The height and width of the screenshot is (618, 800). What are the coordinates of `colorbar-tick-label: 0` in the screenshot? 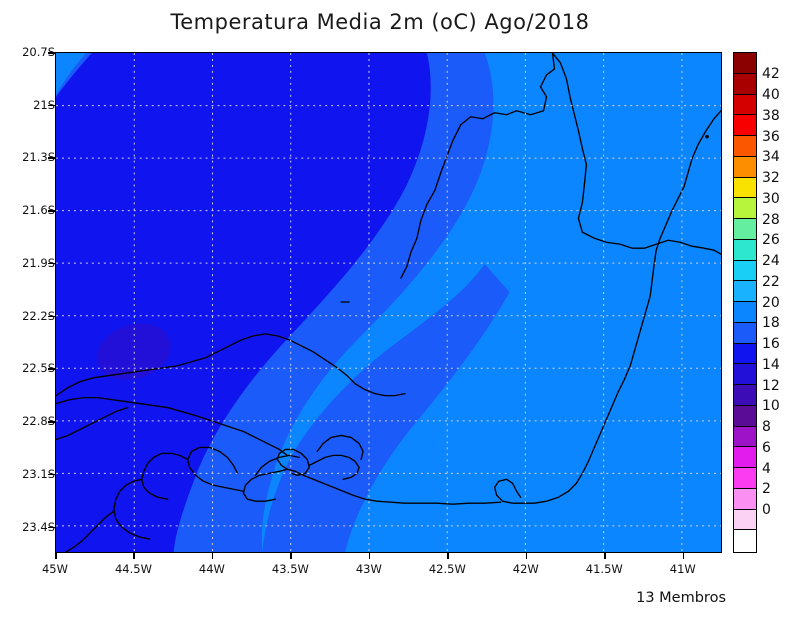 It's located at (766, 510).